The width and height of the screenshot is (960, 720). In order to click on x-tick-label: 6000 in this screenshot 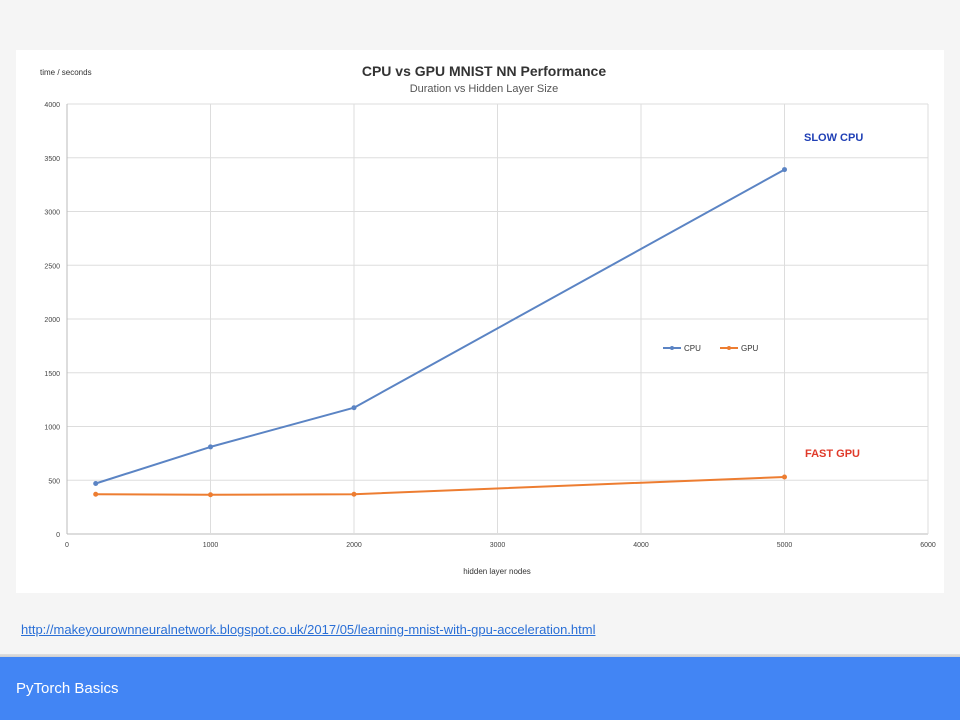, I will do `click(928, 545)`.